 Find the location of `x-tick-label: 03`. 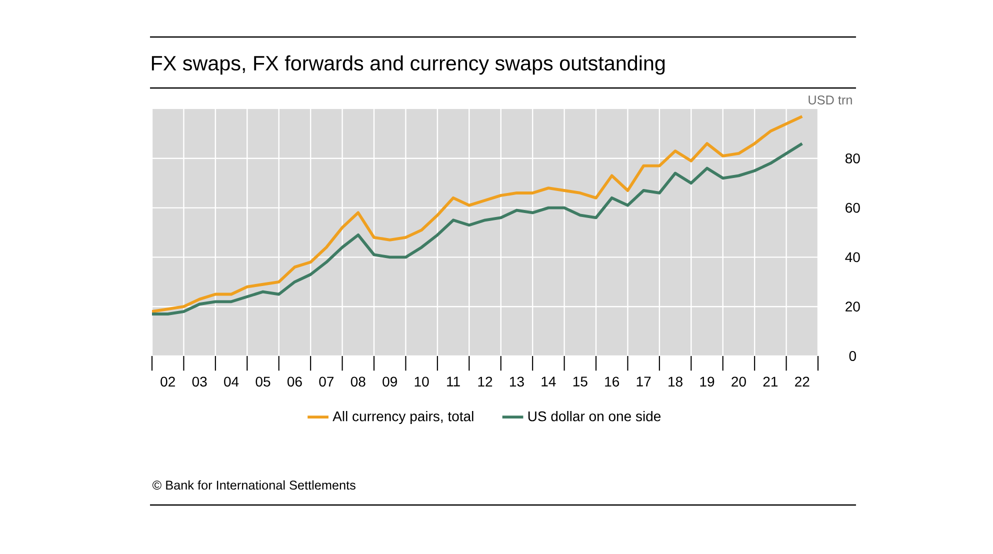

x-tick-label: 03 is located at coordinates (199, 381).